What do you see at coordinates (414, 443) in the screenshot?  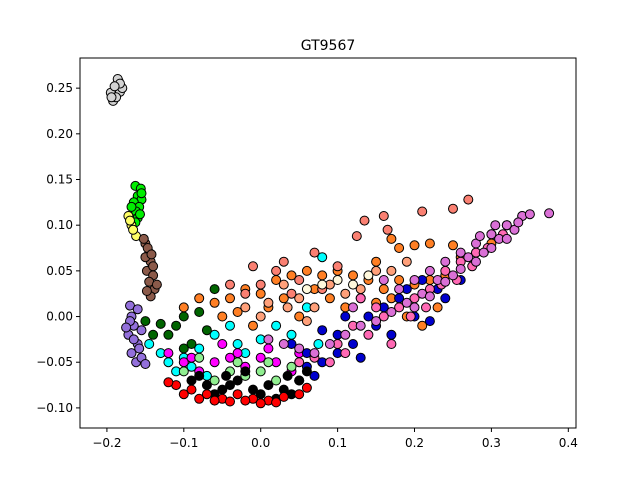 I see `x-tick-label: 0.2` at bounding box center [414, 443].